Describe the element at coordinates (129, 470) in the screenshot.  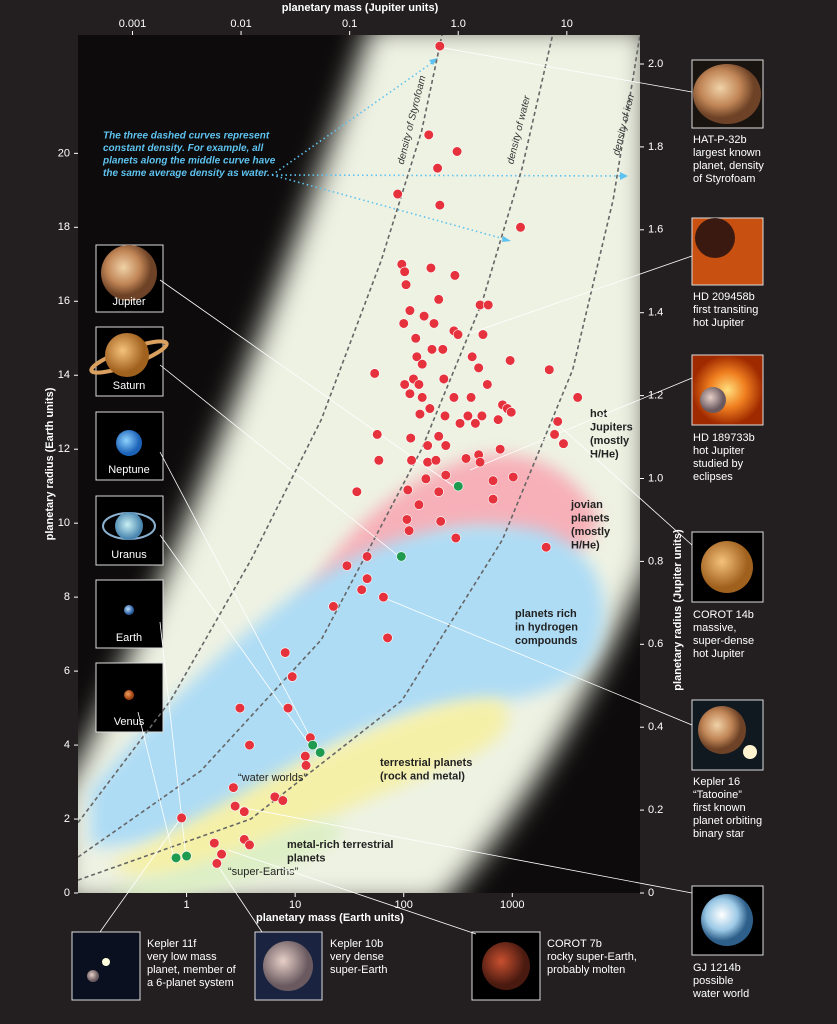
I see `planet-label: Neptune` at that location.